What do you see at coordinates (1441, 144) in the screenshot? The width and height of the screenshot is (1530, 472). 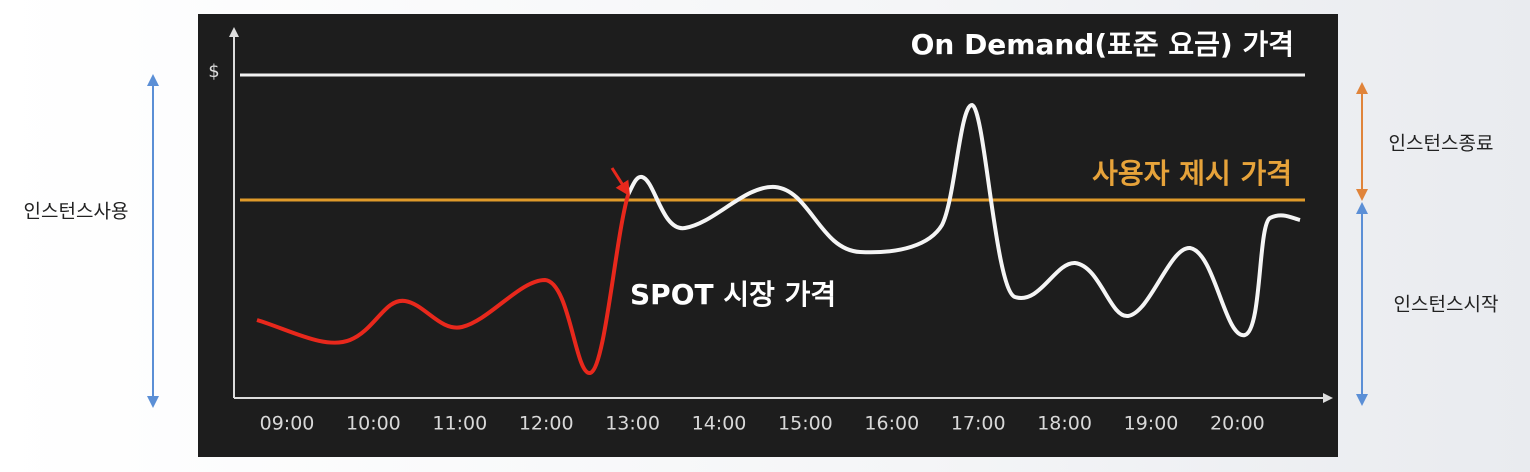 I see `right-annotation: 인스턴스종료` at bounding box center [1441, 144].